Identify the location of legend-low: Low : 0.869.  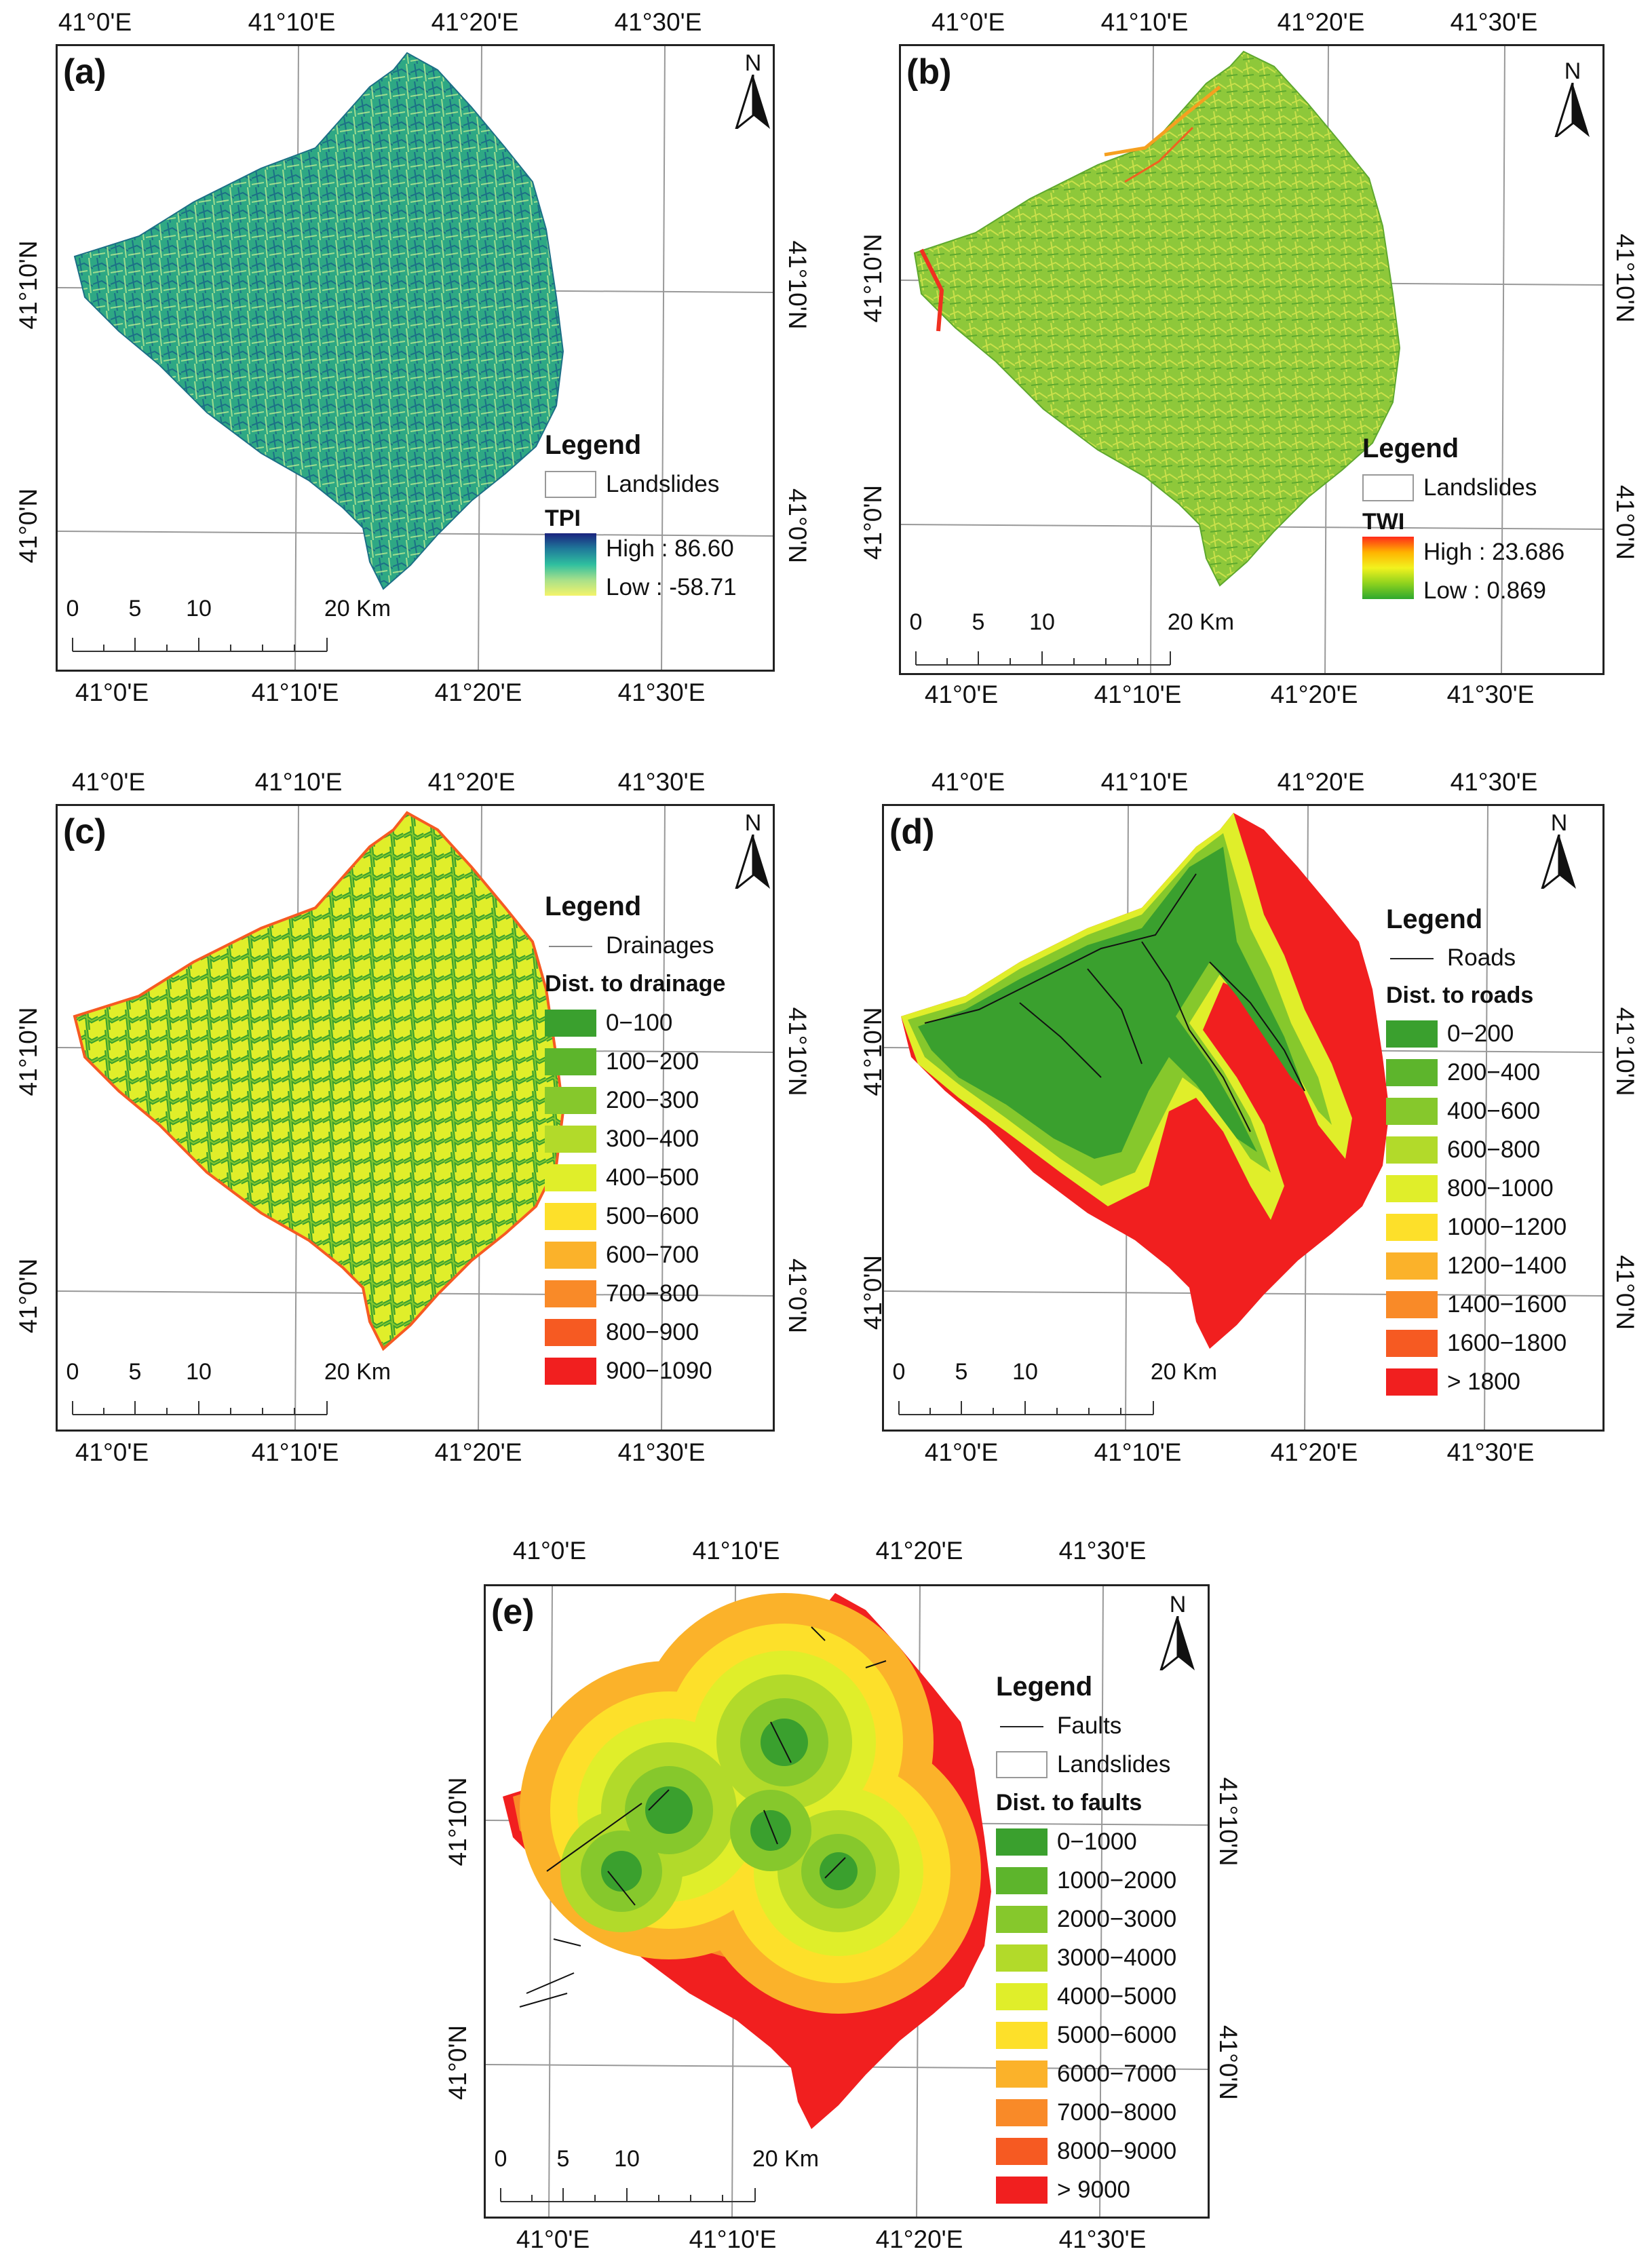
(1484, 590).